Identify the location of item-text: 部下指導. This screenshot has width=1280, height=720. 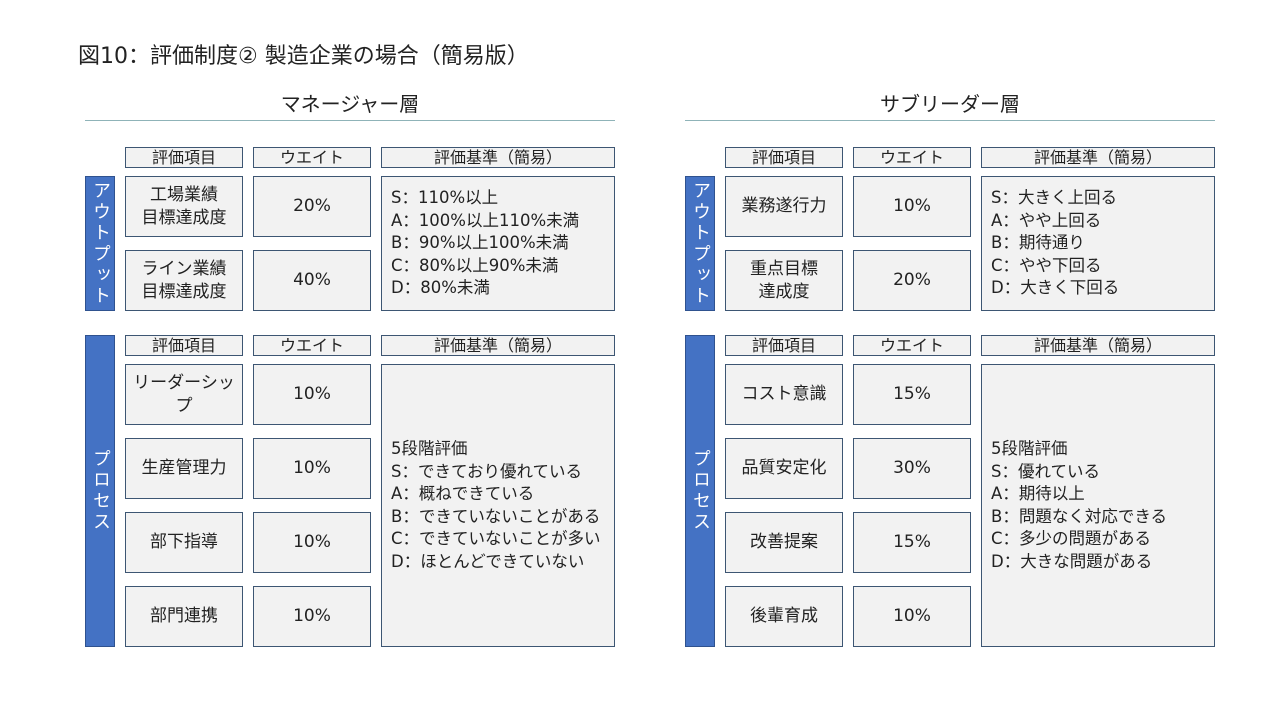
(184, 542).